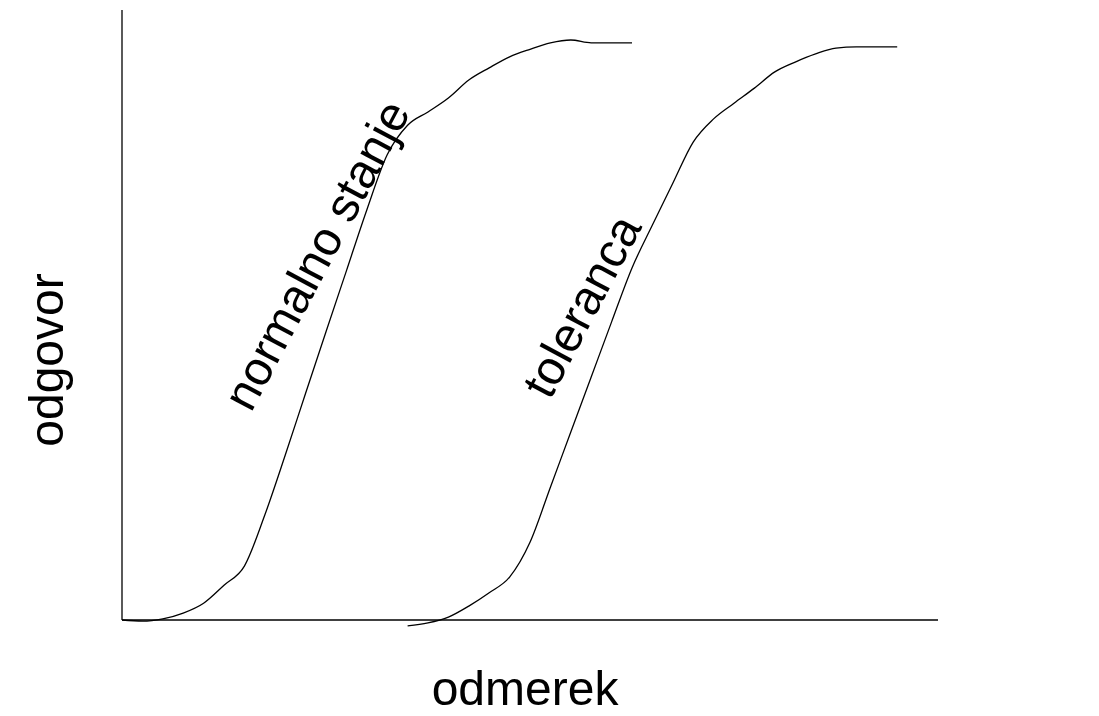 This screenshot has height=716, width=1099. What do you see at coordinates (46, 360) in the screenshot?
I see `y-axis-title: odgovor` at bounding box center [46, 360].